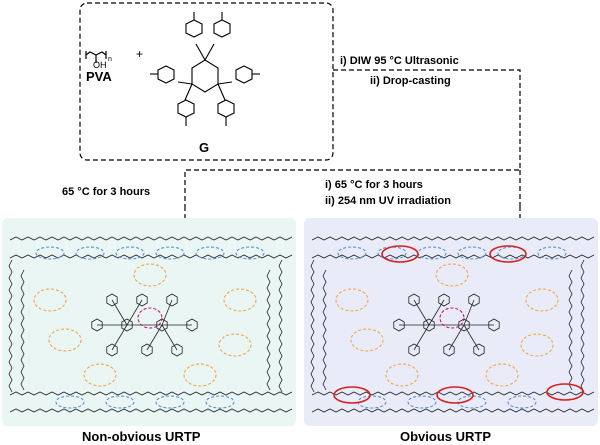  What do you see at coordinates (140, 54) in the screenshot?
I see `plus-sign: +` at bounding box center [140, 54].